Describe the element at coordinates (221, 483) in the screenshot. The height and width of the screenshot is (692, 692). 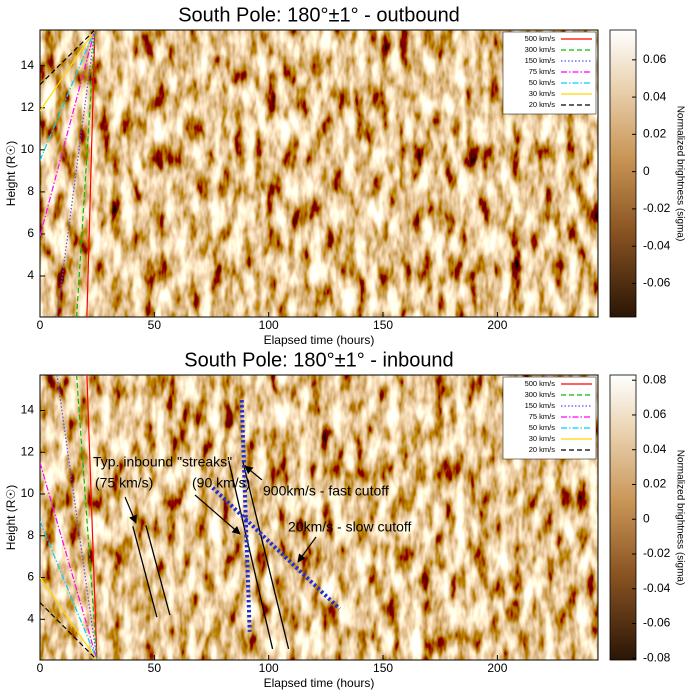
I see `annotation: (90 km/s)` at that location.